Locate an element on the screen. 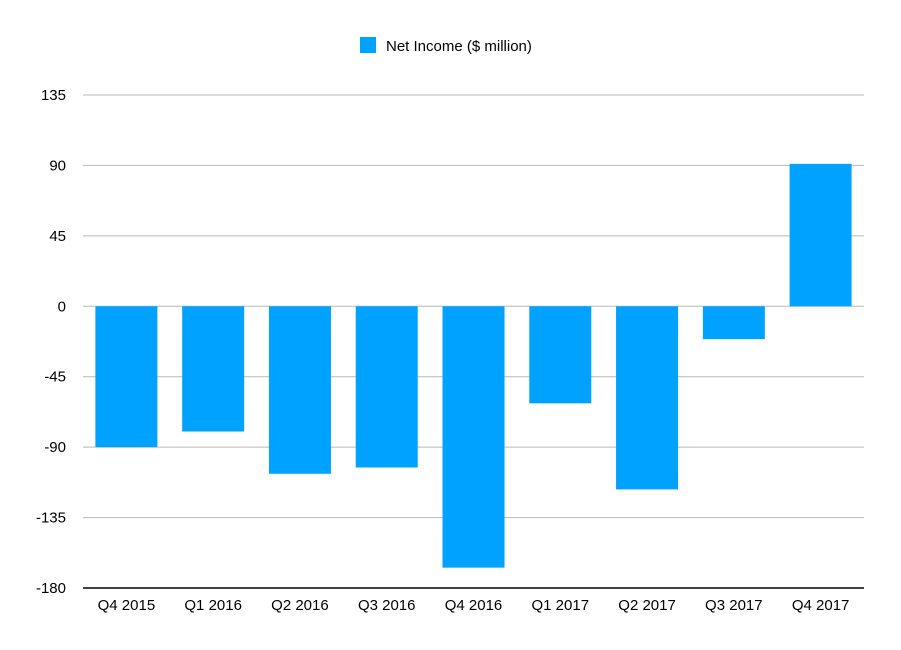  y-tick-label: -90 is located at coordinates (55, 447).